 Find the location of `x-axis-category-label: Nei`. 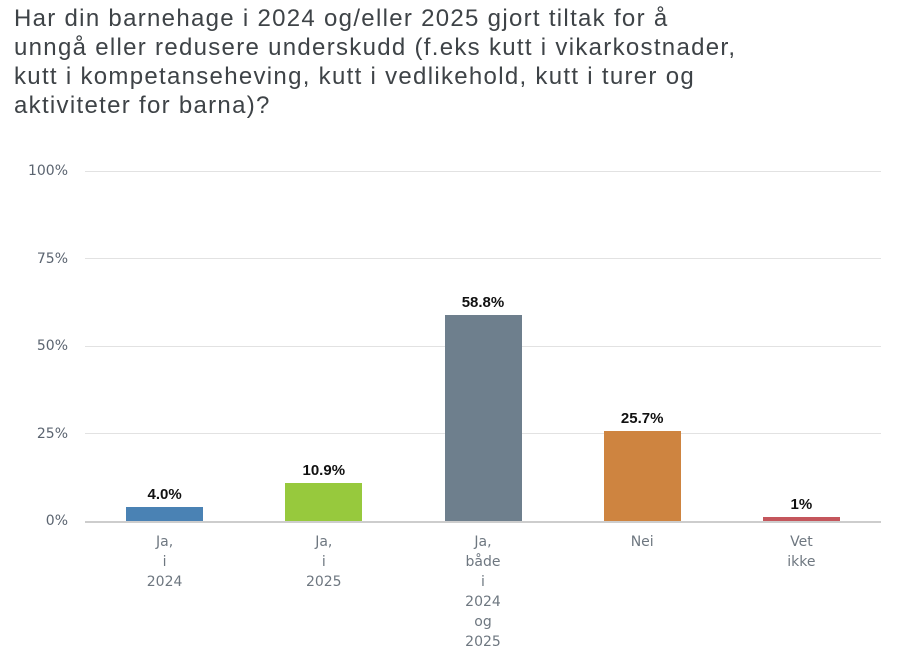

x-axis-category-label: Nei is located at coordinates (642, 542).